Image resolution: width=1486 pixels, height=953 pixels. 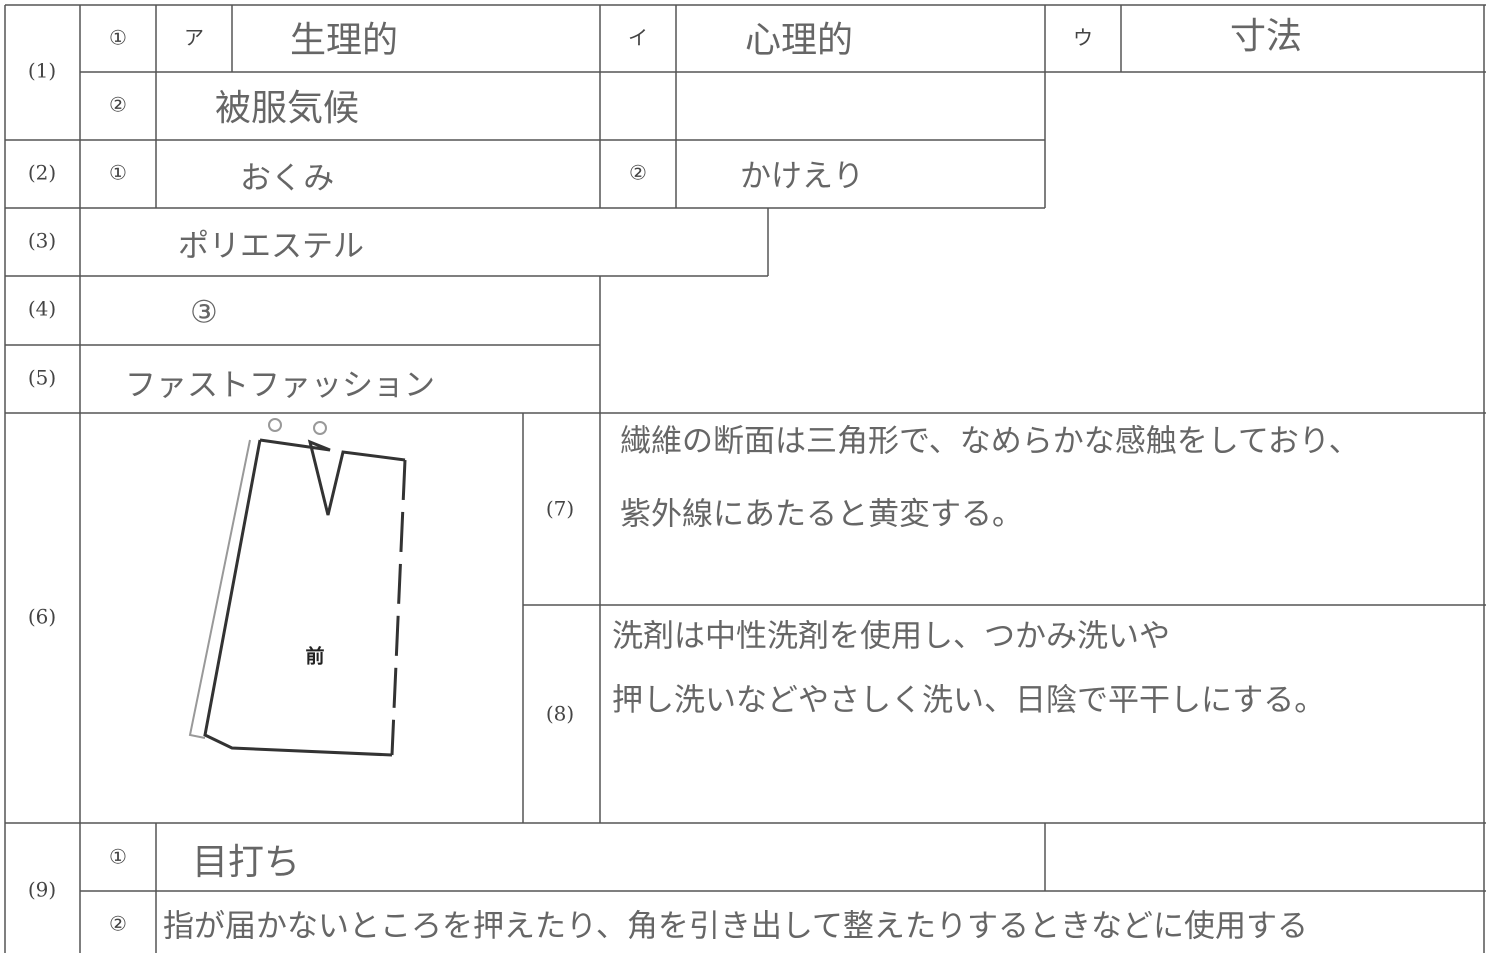 What do you see at coordinates (1083, 38) in the screenshot?
I see `blank-key: ウ` at bounding box center [1083, 38].